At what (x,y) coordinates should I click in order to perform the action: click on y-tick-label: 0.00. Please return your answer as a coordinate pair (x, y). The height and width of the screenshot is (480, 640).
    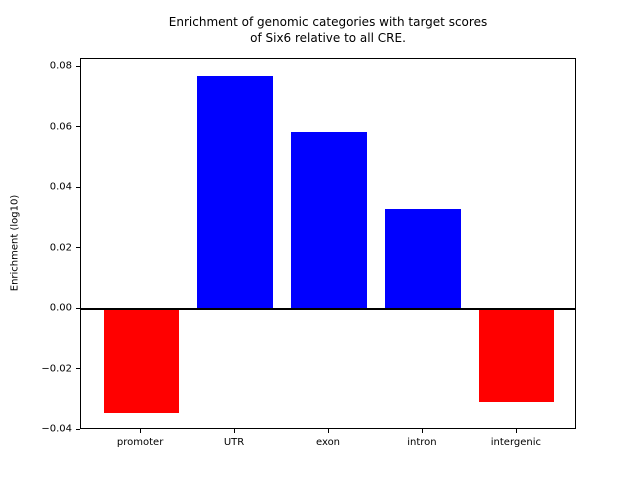
    Looking at the image, I should click on (60, 308).